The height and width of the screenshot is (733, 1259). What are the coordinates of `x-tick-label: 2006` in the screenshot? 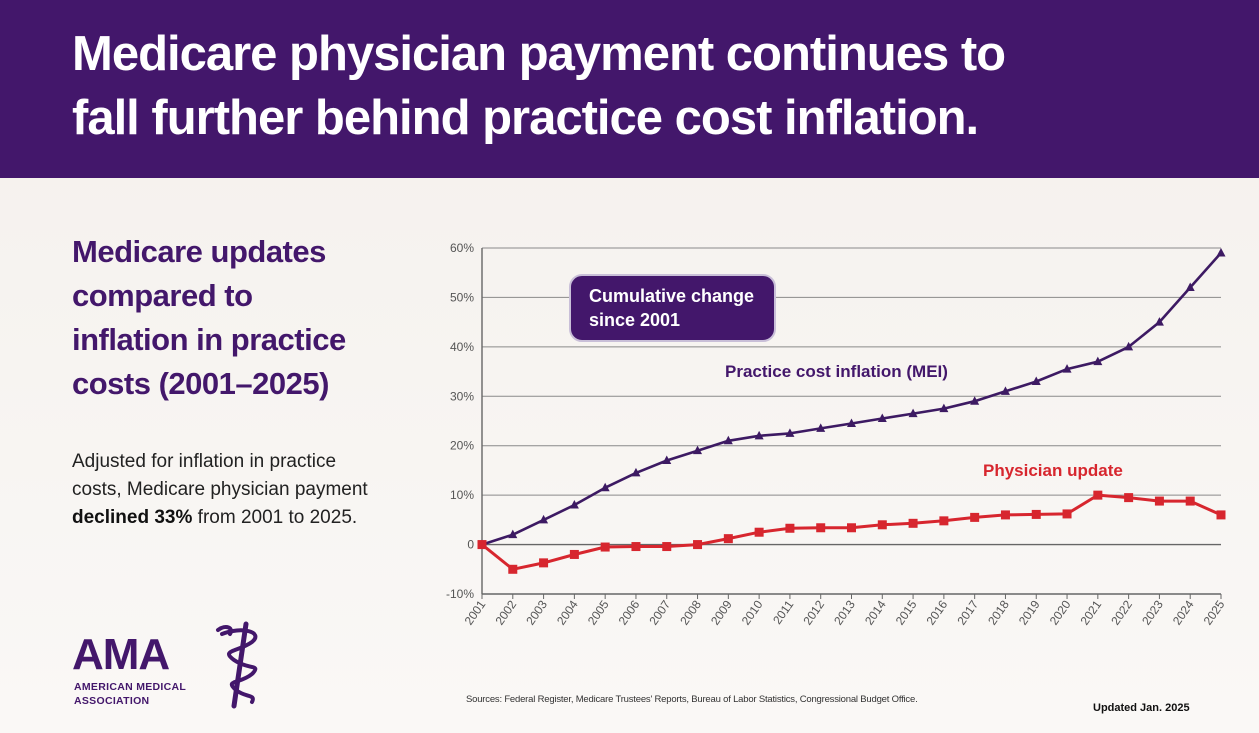 It's located at (629, 612).